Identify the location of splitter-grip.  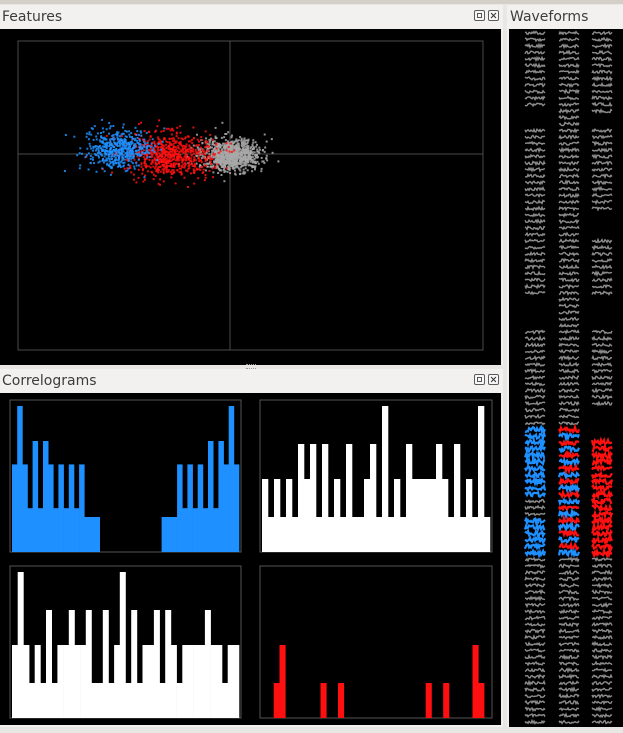
(251, 366).